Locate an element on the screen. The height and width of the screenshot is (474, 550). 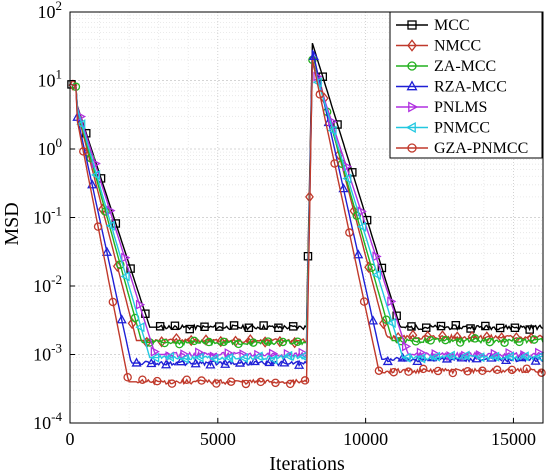
y-tick-label: 10⁻³ is located at coordinates (47, 353).